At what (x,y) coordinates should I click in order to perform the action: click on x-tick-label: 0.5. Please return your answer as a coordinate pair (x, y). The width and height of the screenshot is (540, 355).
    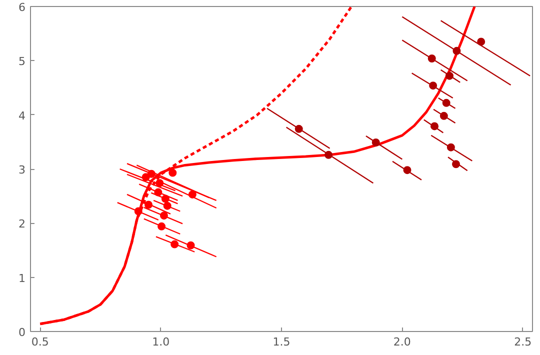
    Looking at the image, I should click on (40, 342).